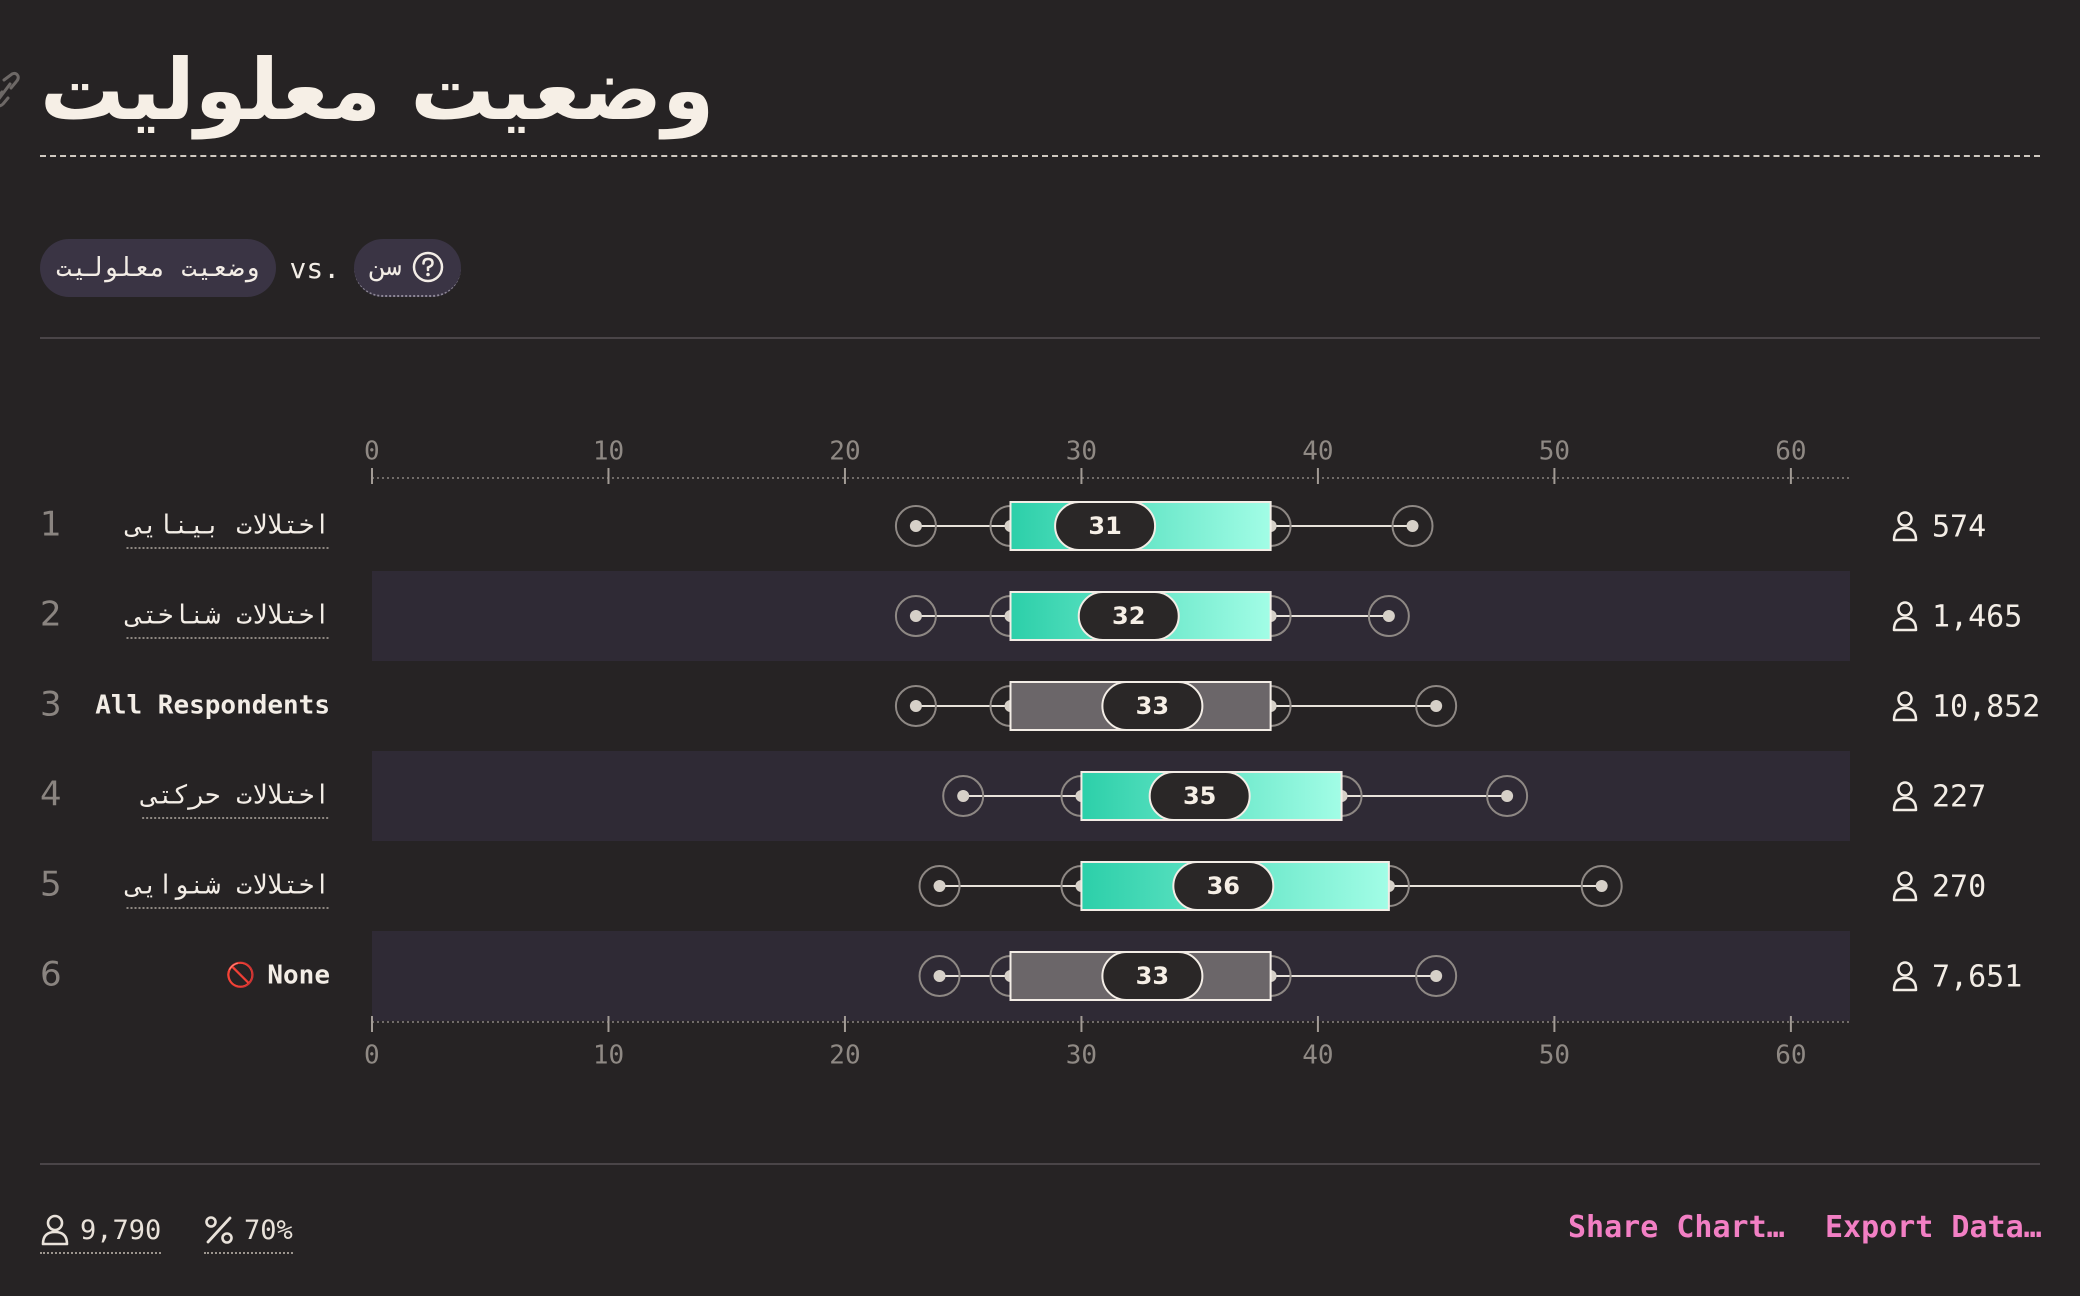 The height and width of the screenshot is (1296, 2080). What do you see at coordinates (1977, 977) in the screenshot?
I see `row-count: 7,651` at bounding box center [1977, 977].